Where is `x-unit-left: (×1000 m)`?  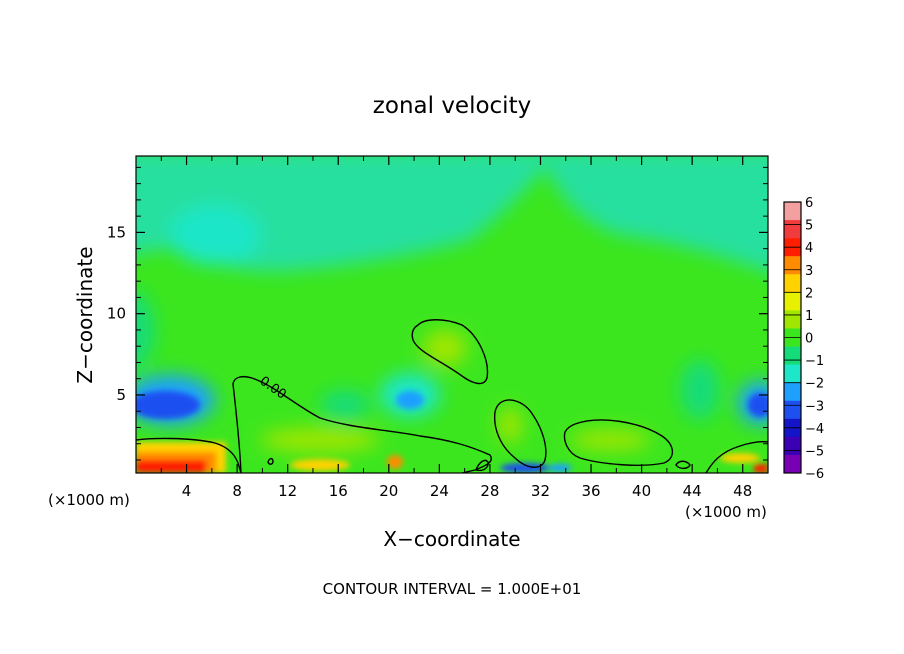
x-unit-left: (×1000 m) is located at coordinates (89, 500).